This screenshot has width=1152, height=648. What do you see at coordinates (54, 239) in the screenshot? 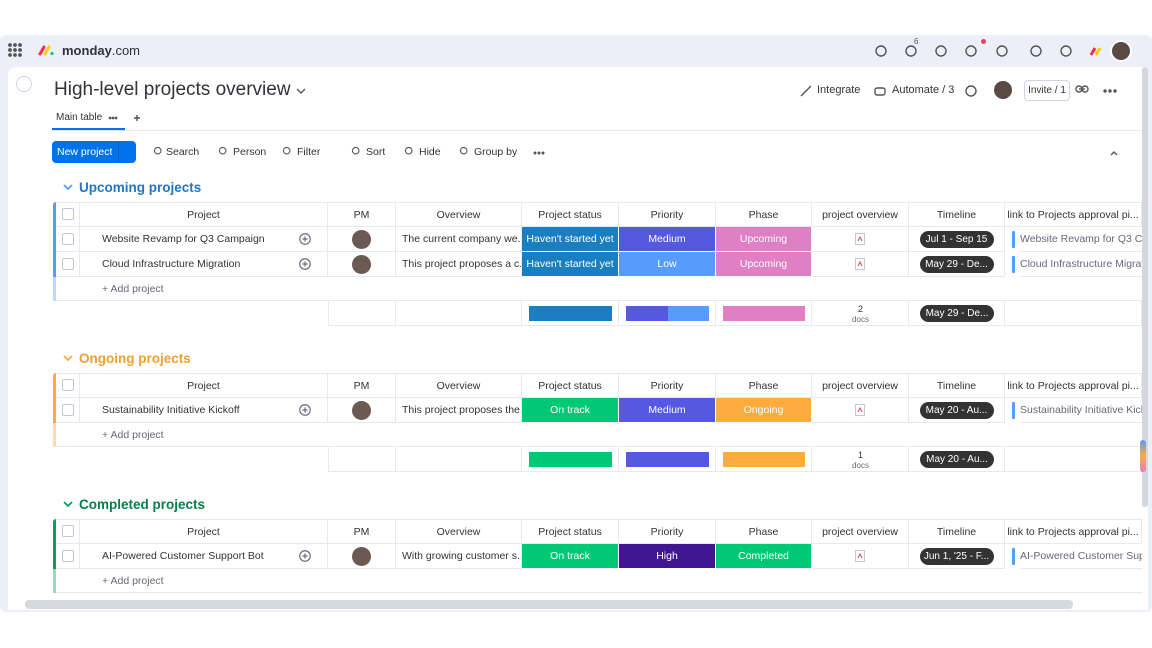
I see `group-strip` at bounding box center [54, 239].